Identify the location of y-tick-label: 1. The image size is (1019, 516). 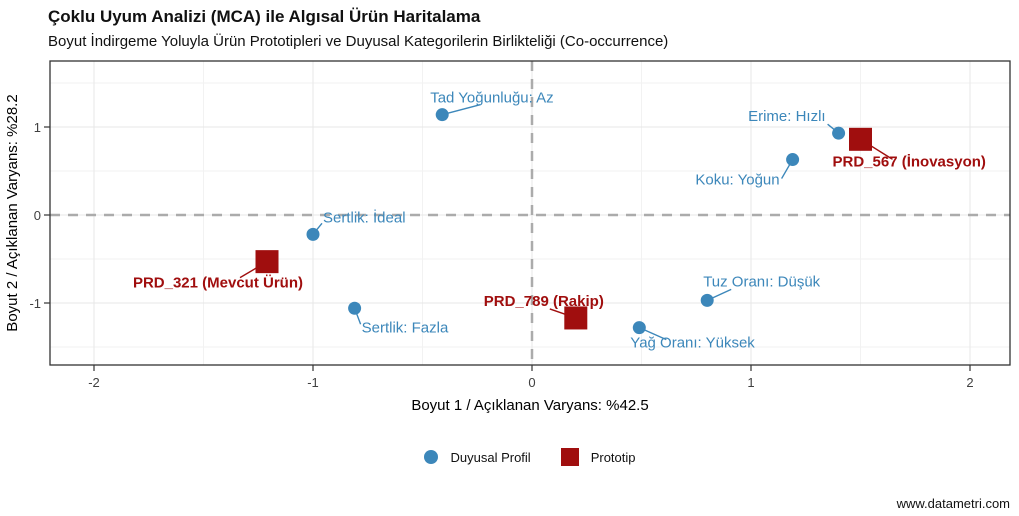
(37, 127).